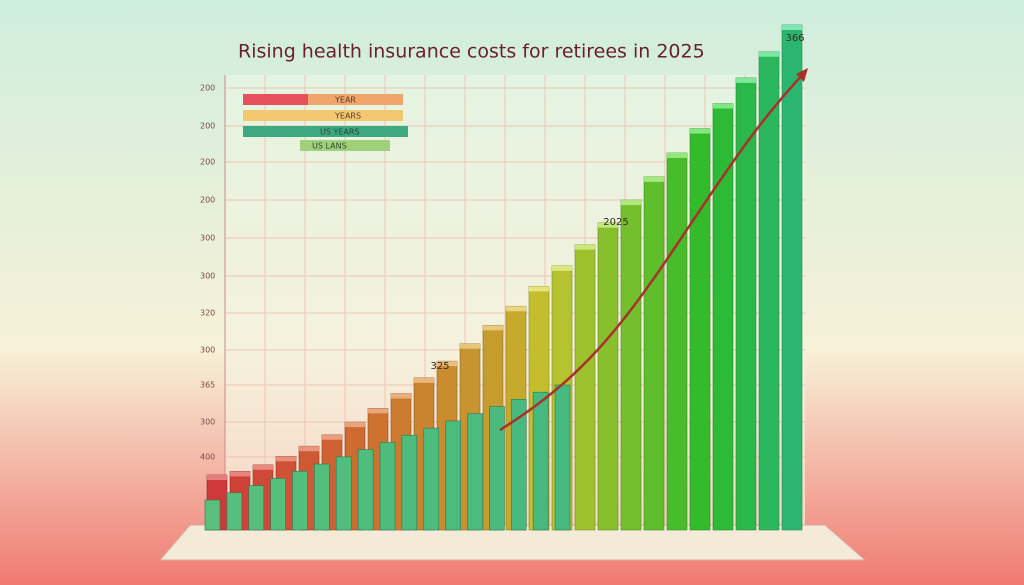  I want to click on arrow-head, so click(802, 75).